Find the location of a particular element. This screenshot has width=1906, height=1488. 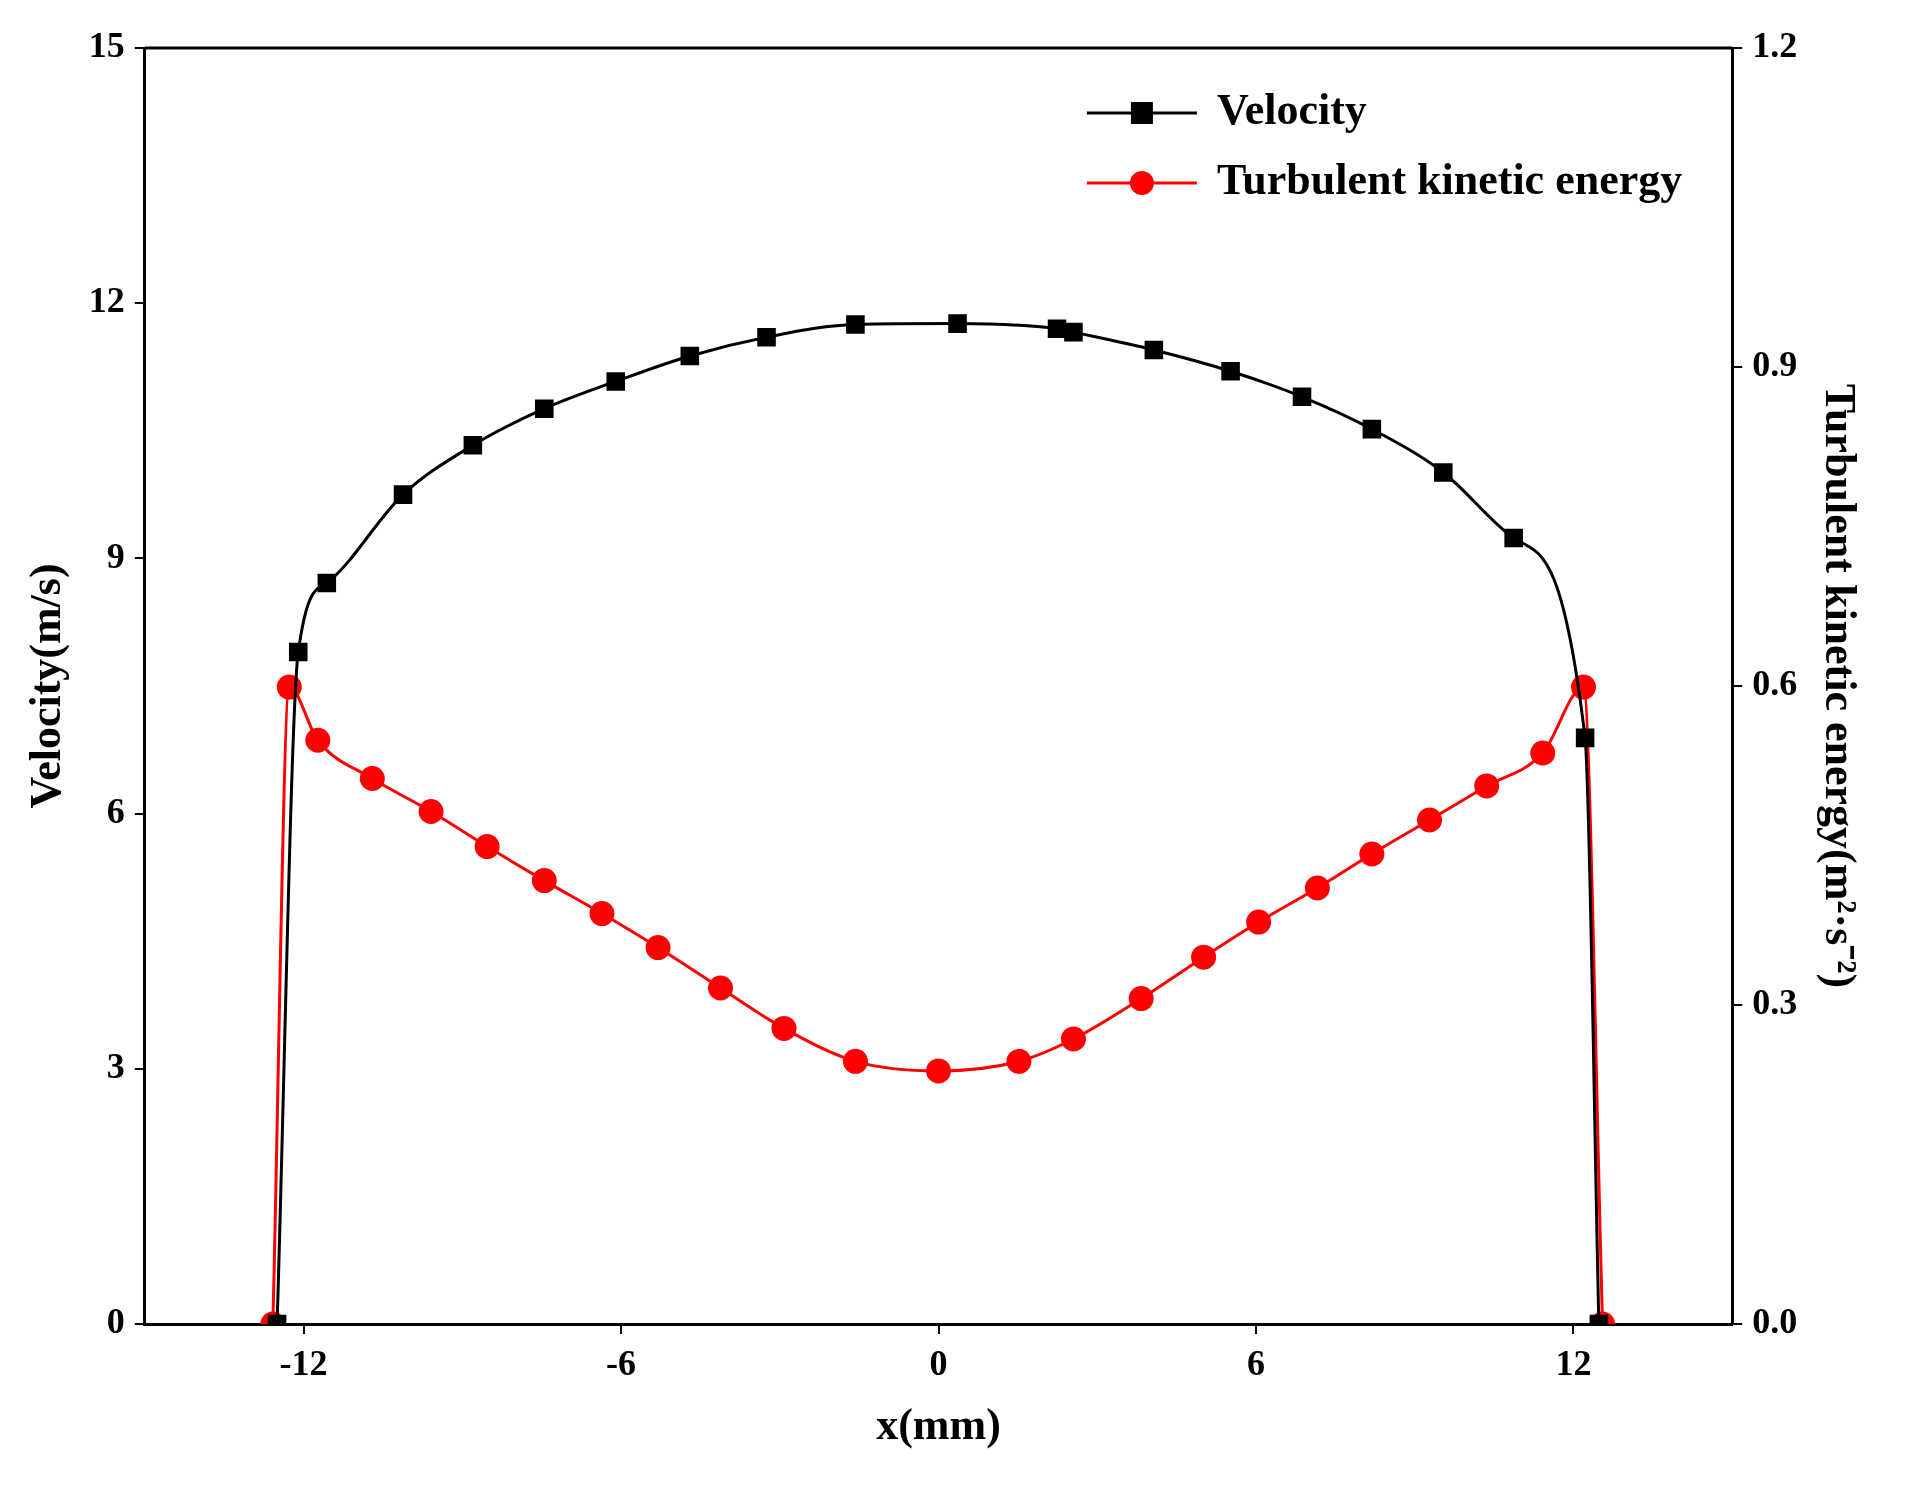

y-tick-label: 12 is located at coordinates (106, 300).